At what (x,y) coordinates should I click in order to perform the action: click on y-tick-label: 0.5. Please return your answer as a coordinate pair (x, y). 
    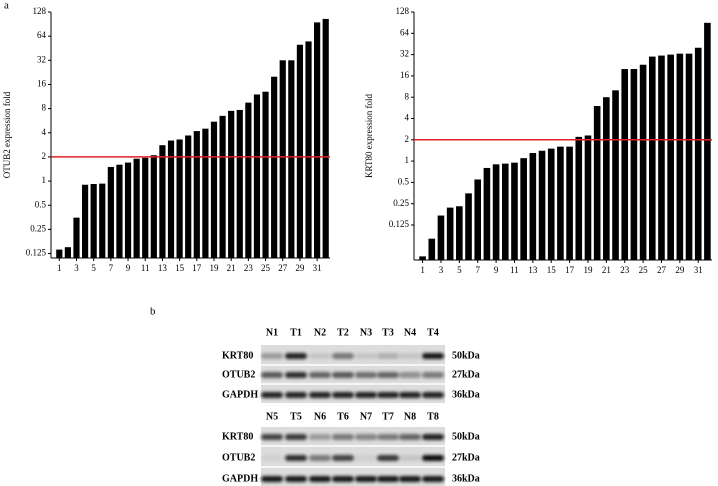
    Looking at the image, I should click on (404, 181).